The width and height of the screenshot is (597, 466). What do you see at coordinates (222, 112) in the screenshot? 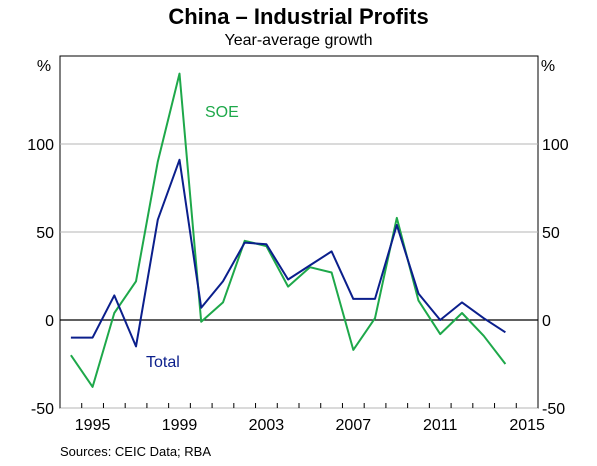
I see `series-label-soe: SOE` at bounding box center [222, 112].